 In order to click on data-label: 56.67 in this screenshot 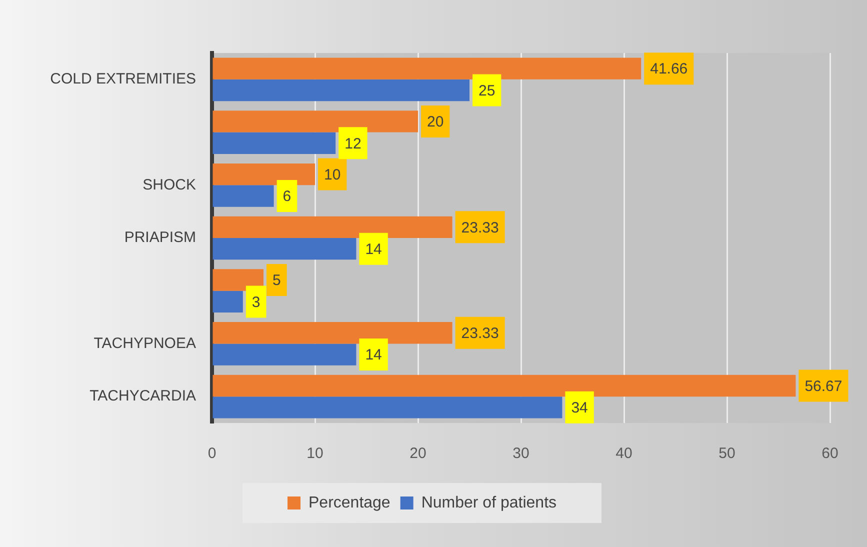, I will do `click(823, 386)`.